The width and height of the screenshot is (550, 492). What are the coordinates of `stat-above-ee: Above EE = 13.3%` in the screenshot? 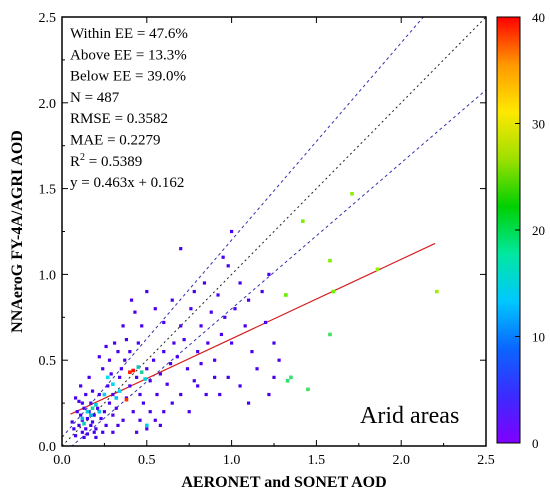 It's located at (128, 55).